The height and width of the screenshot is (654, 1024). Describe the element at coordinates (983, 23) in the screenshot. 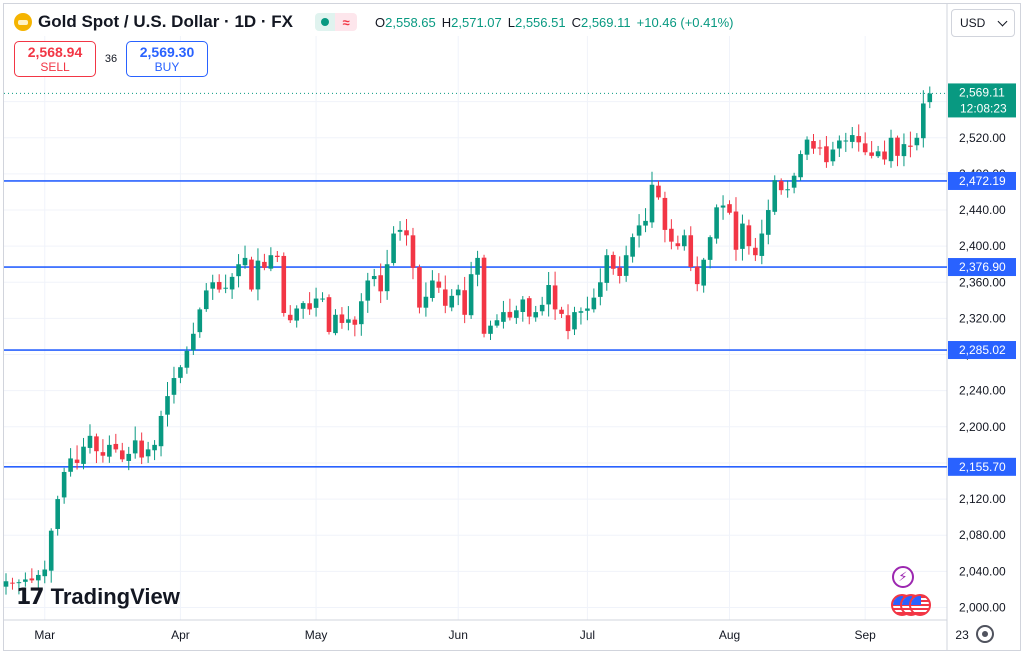

I see `currency-select: USD` at that location.